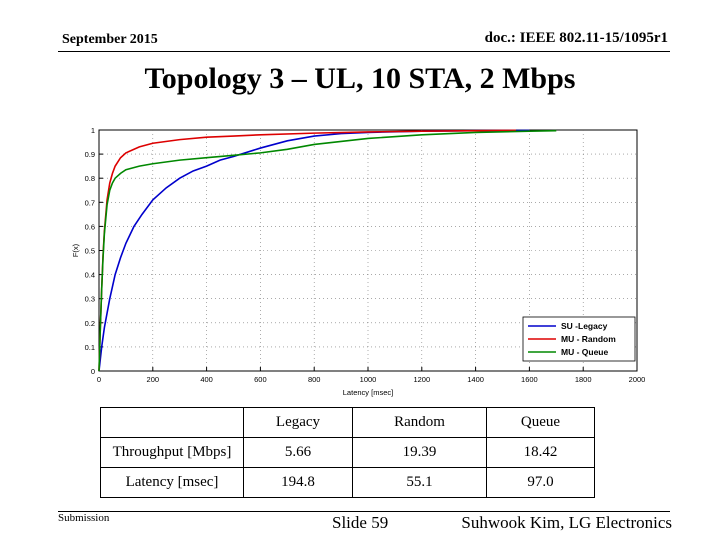  What do you see at coordinates (172, 452) in the screenshot?
I see `table-cell-metric: Throughput [Mbps]` at bounding box center [172, 452].